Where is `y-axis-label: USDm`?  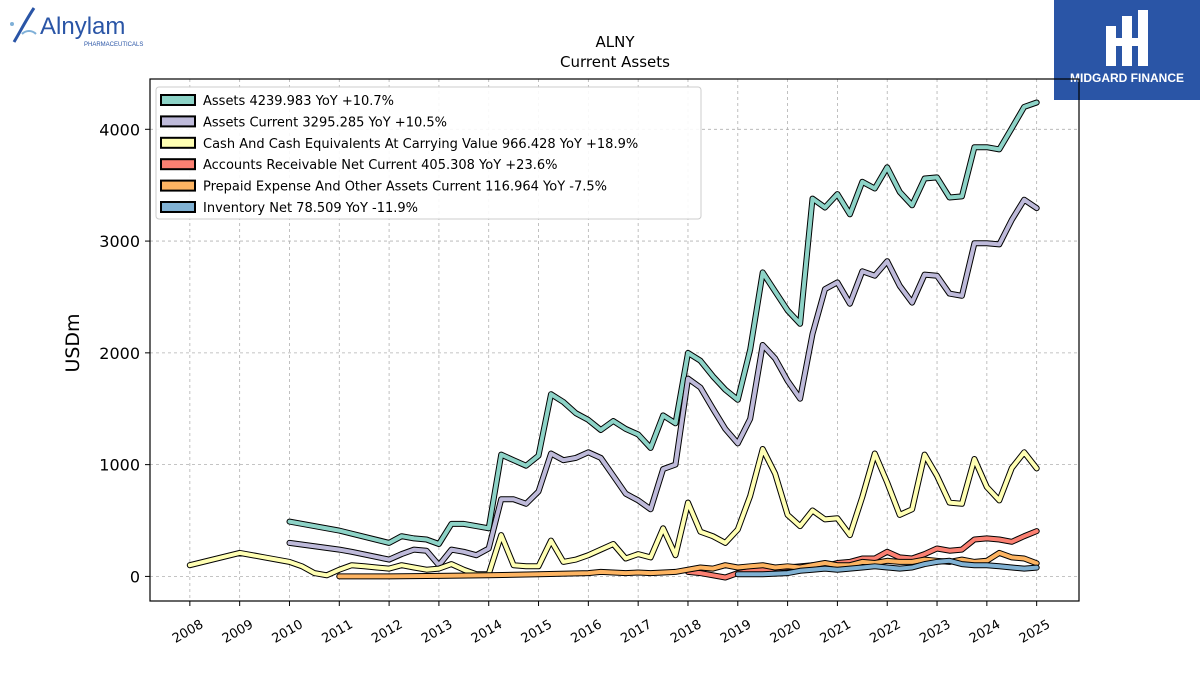
y-axis-label: USDm is located at coordinates (73, 342).